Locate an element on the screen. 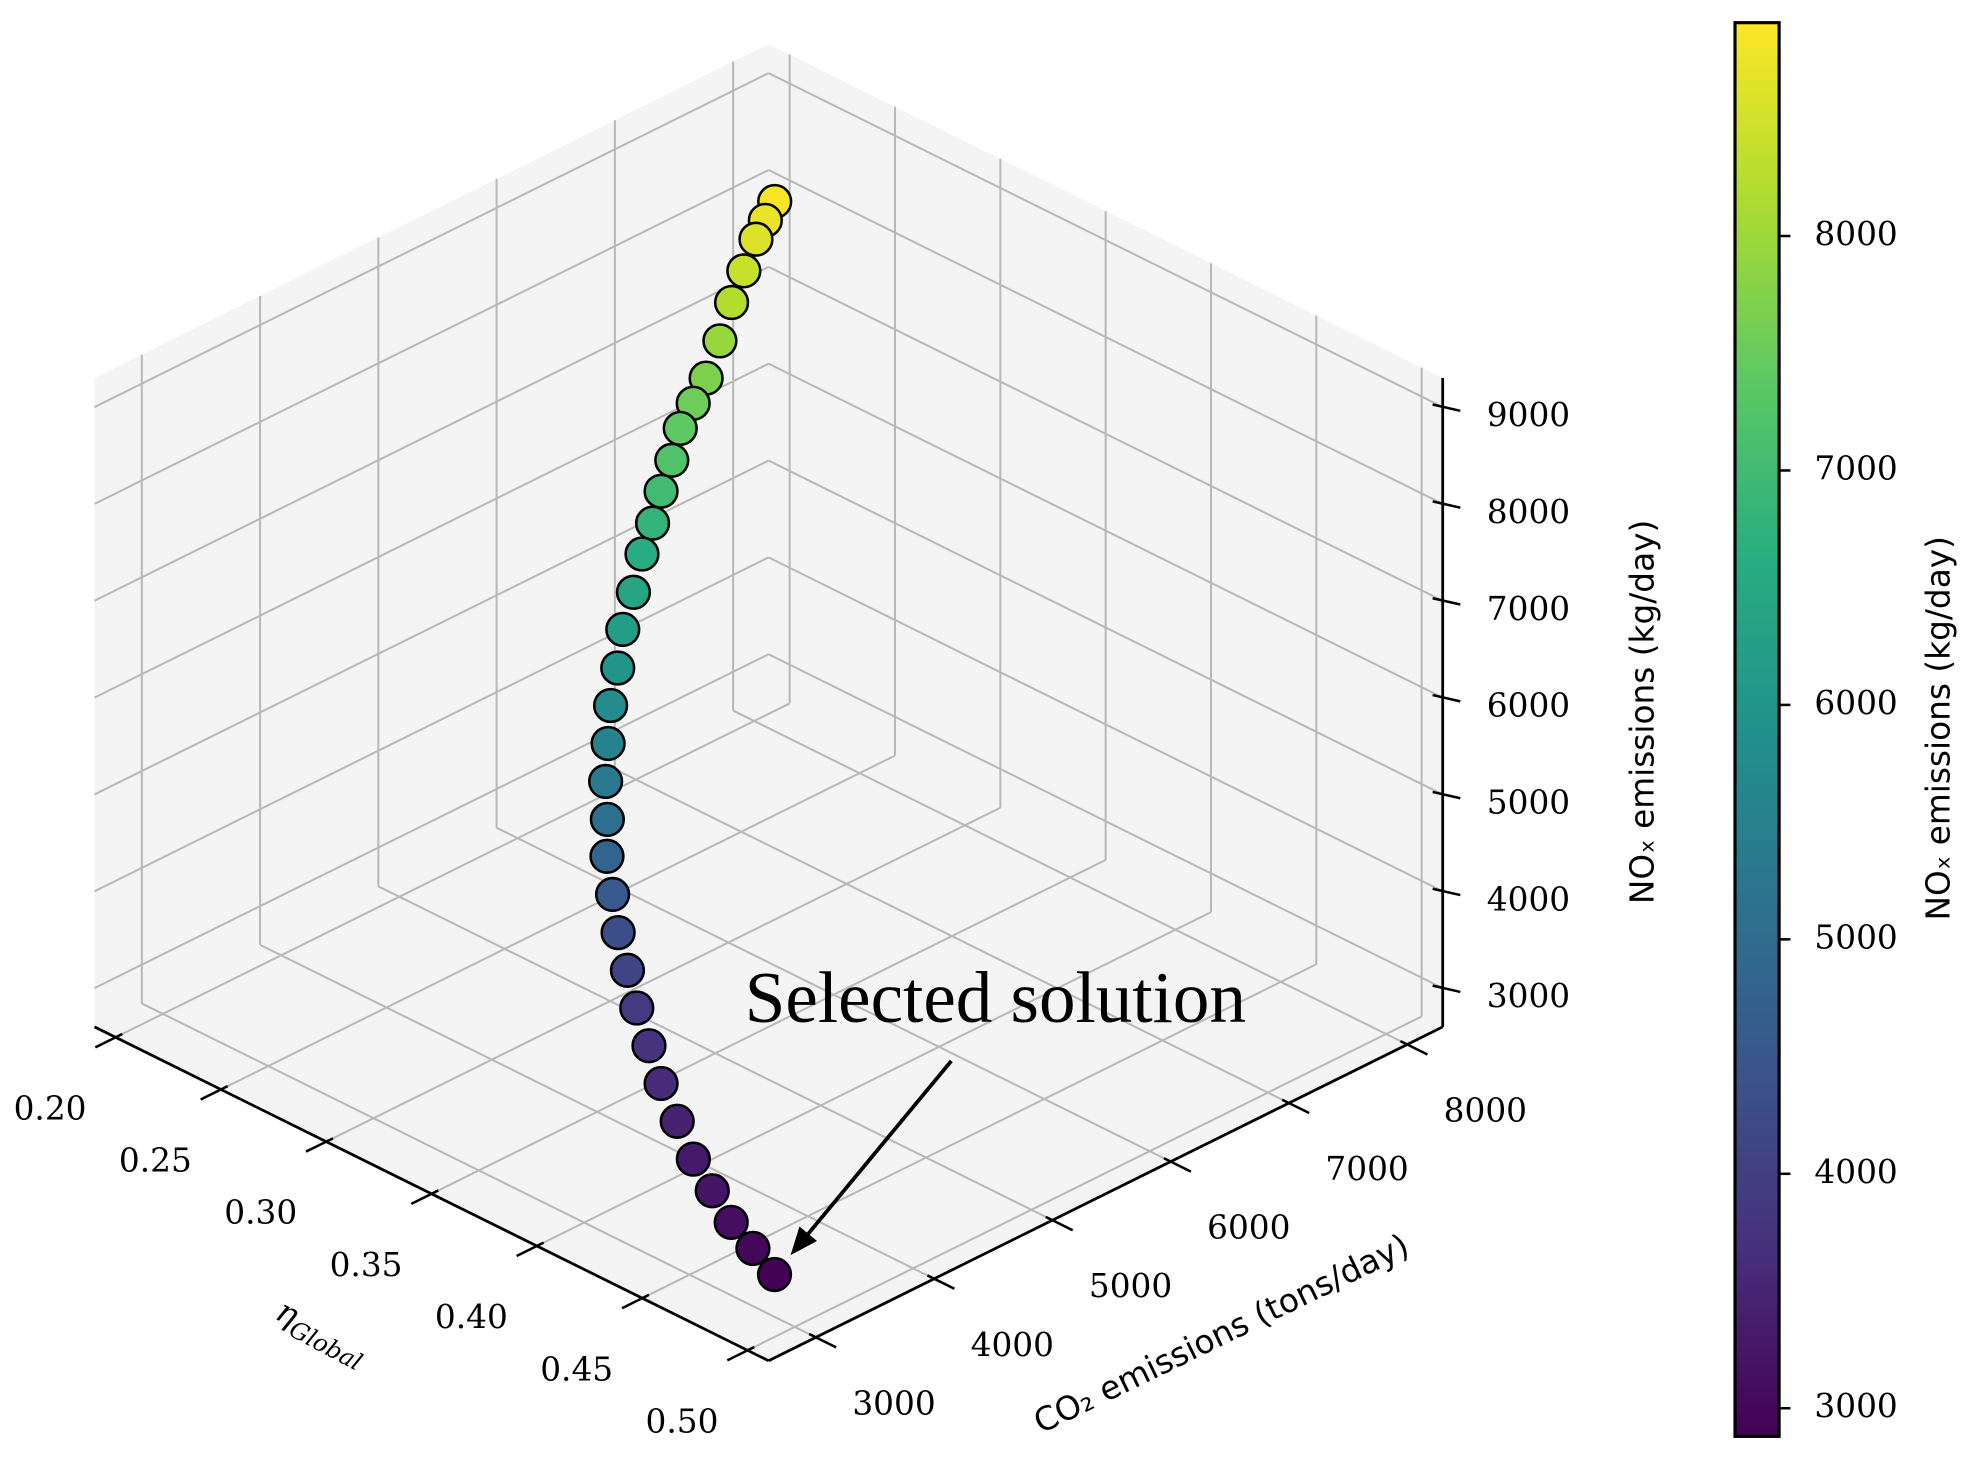 The image size is (1976, 1467). y-axis-label: CO₂ emissions (tons/day) is located at coordinates (1221, 1333).